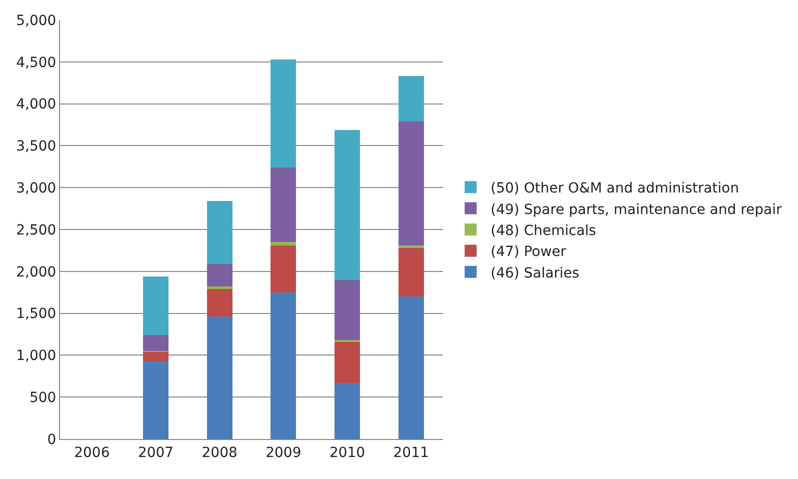 The image size is (798, 479). What do you see at coordinates (36, 314) in the screenshot?
I see `y-tick-label: 1,500` at bounding box center [36, 314].